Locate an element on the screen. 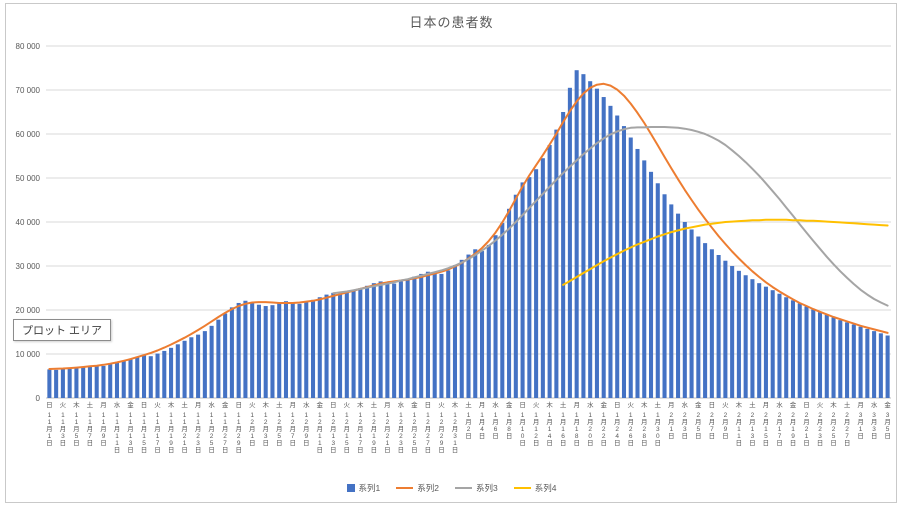 This screenshot has height=508, width=903. legend-item-series-2: 系列2 is located at coordinates (417, 488).